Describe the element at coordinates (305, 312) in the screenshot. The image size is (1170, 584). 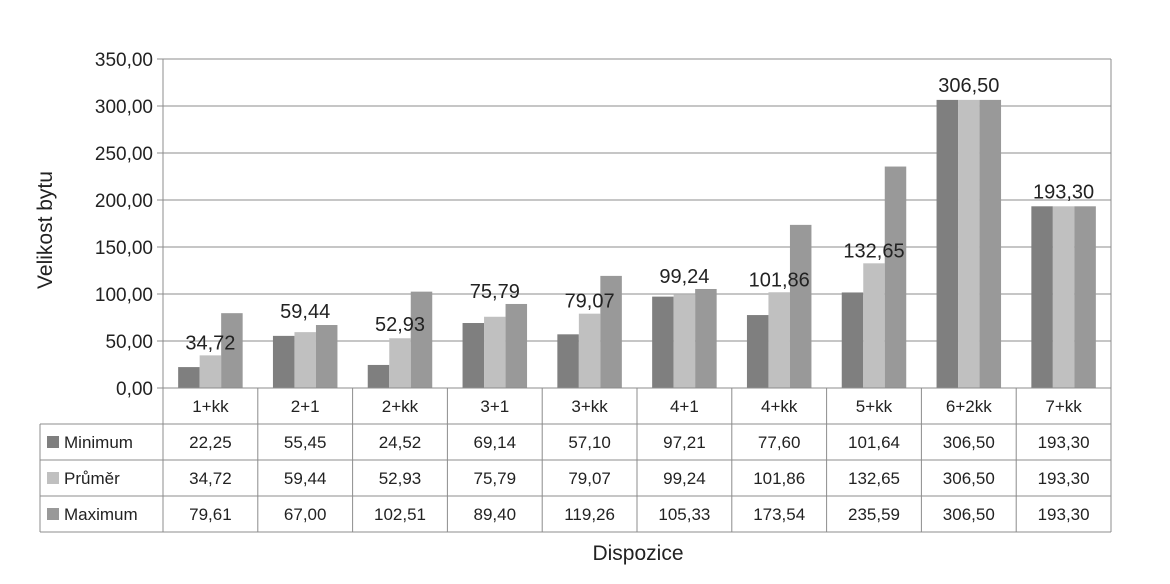
I see `data-label: 59,44` at that location.